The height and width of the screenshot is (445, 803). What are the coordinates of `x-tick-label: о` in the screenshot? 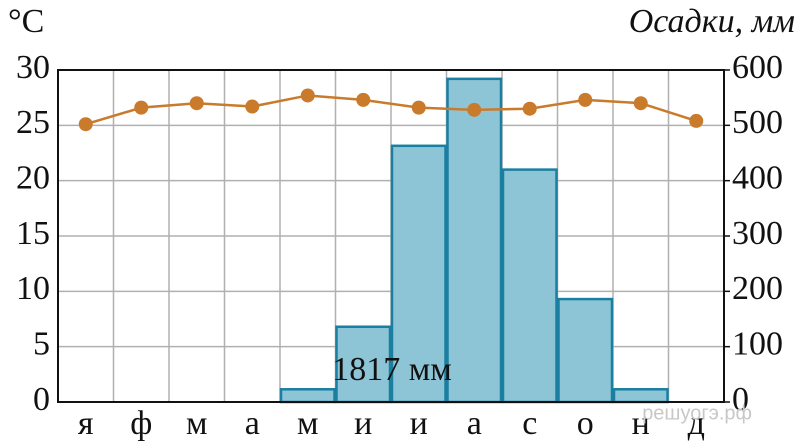 It's located at (585, 423).